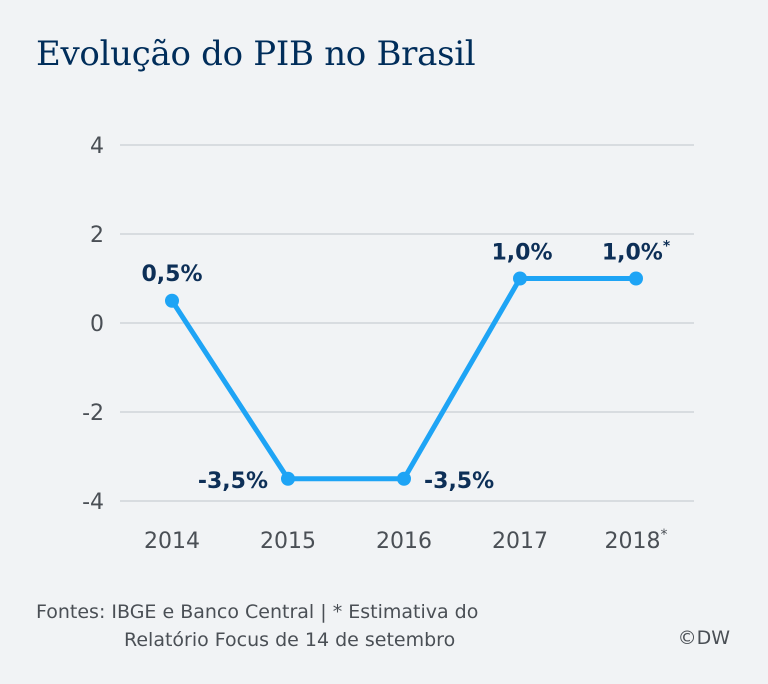 This screenshot has width=768, height=684. What do you see at coordinates (256, 54) in the screenshot?
I see `chart-title: Evolução do PIB no Brasil` at bounding box center [256, 54].